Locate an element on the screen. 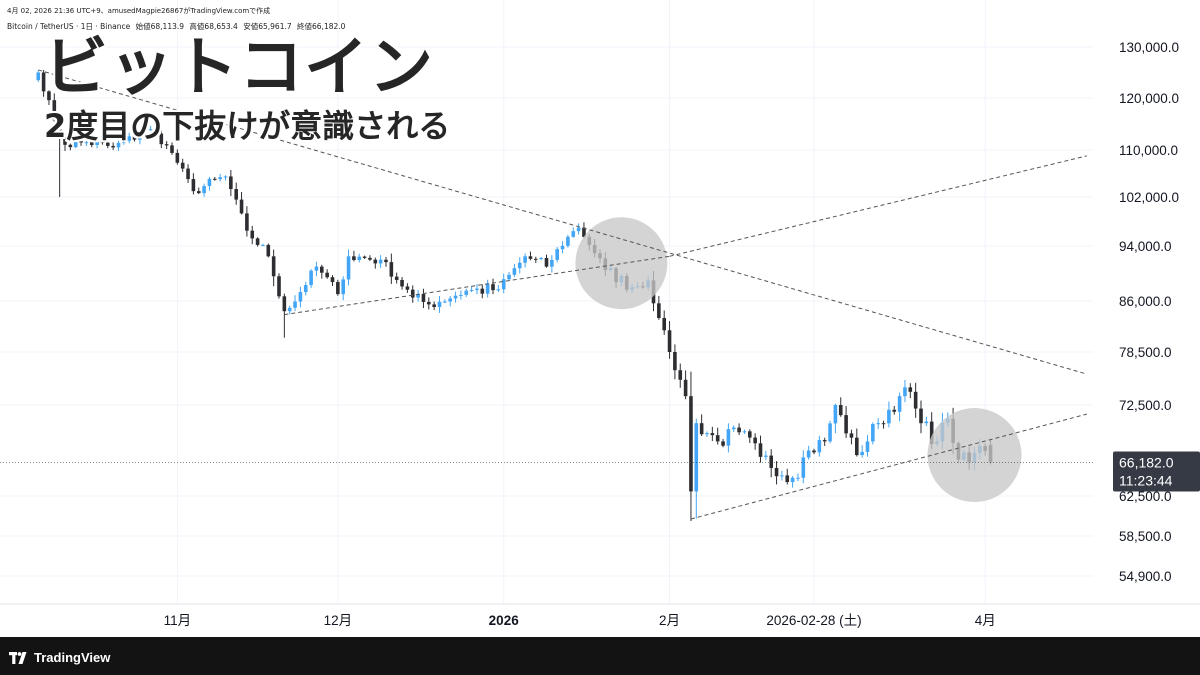 The height and width of the screenshot is (675, 1200). trendline-lower-support-1-extension is located at coordinates (878, 206).